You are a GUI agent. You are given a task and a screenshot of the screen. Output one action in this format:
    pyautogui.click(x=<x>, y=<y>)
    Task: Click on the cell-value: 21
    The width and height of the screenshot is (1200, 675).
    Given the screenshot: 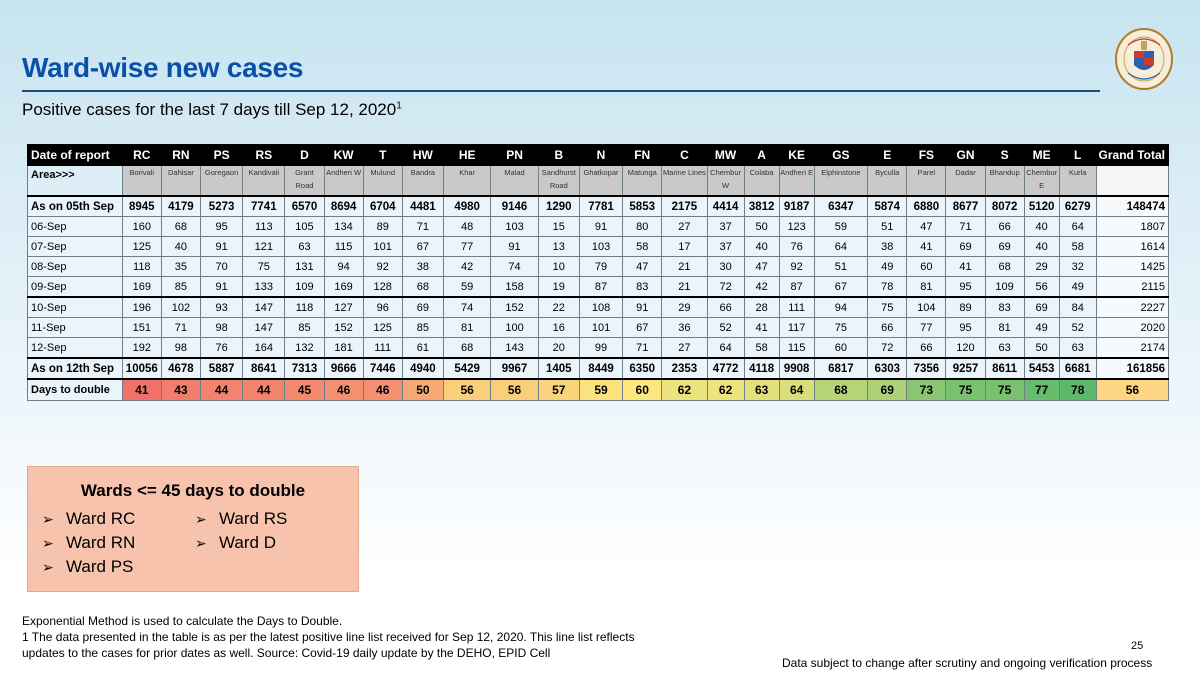 What is the action you would take?
    pyautogui.click(x=684, y=266)
    